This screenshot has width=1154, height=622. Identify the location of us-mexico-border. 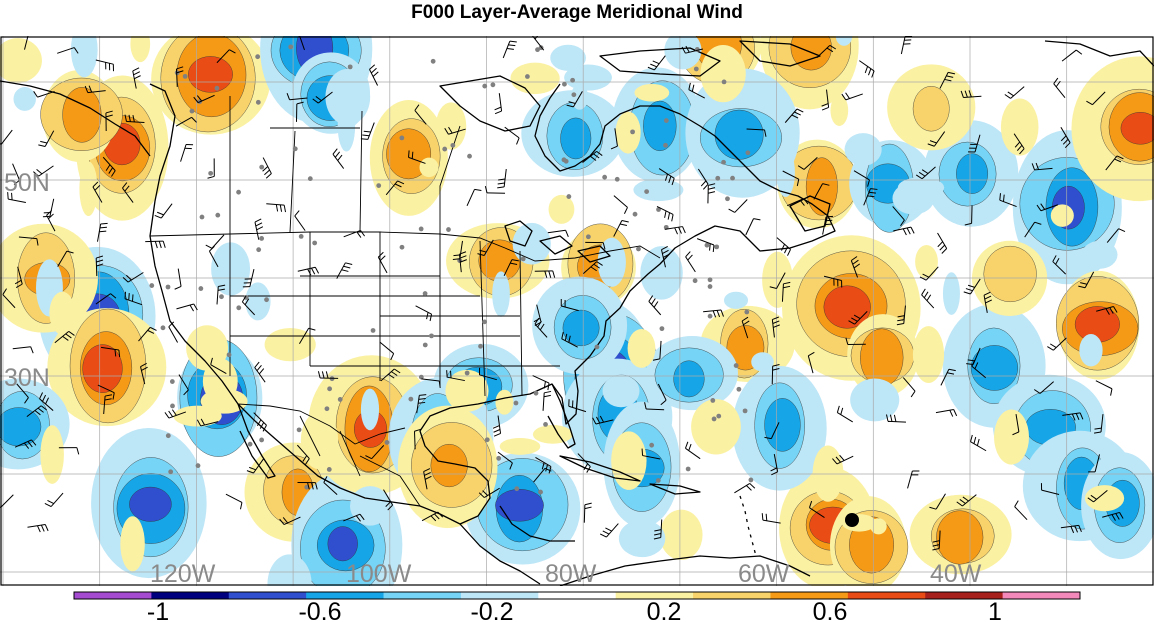
(321, 424).